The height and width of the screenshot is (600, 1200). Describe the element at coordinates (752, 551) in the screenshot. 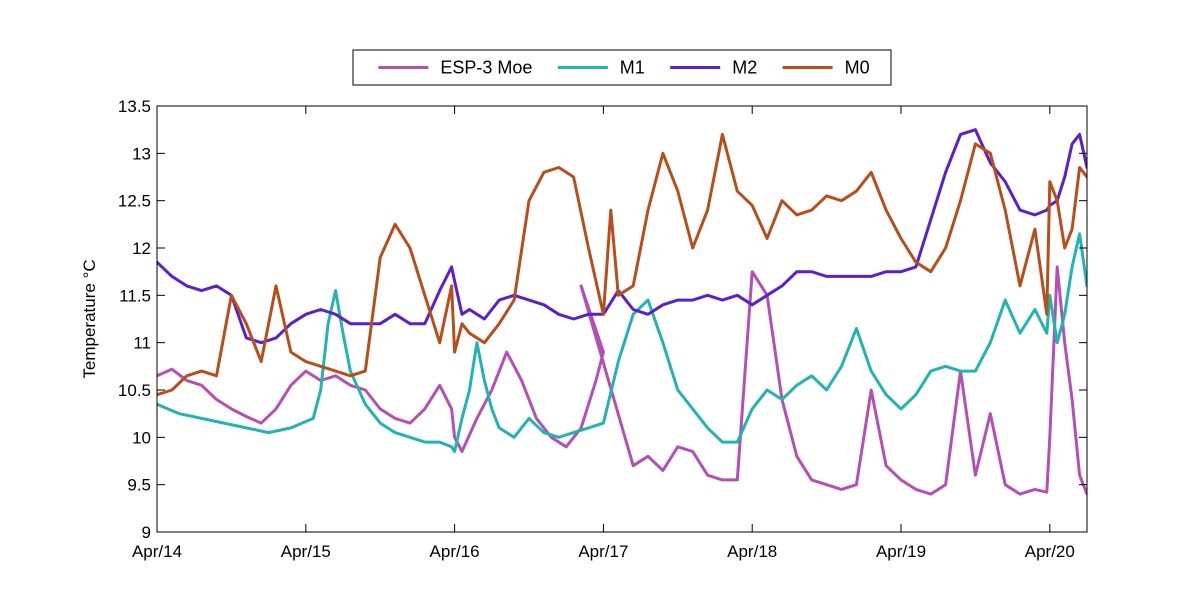

I see `x-tick-label: Apr/18` at that location.